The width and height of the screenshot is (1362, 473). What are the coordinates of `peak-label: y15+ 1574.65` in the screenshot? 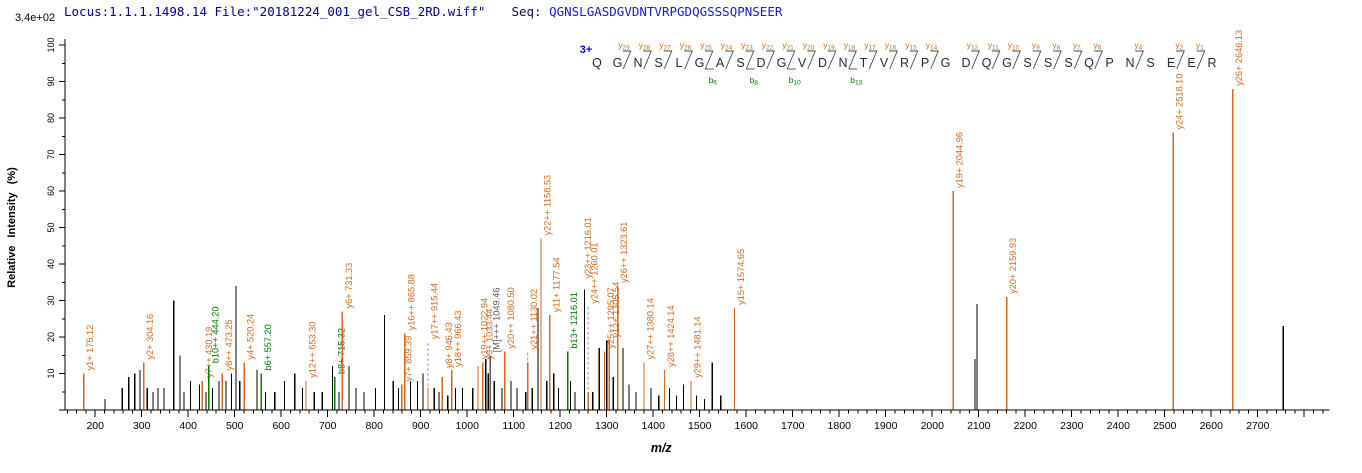 It's located at (741, 277).